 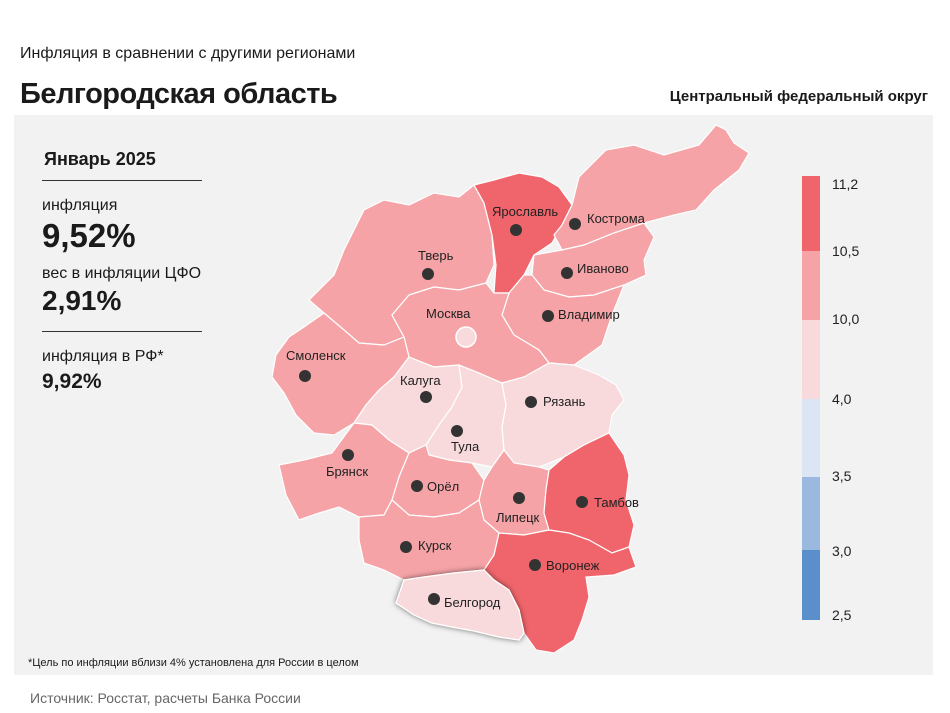 What do you see at coordinates (564, 401) in the screenshot?
I see `city-label-ryazan: Рязань` at bounding box center [564, 401].